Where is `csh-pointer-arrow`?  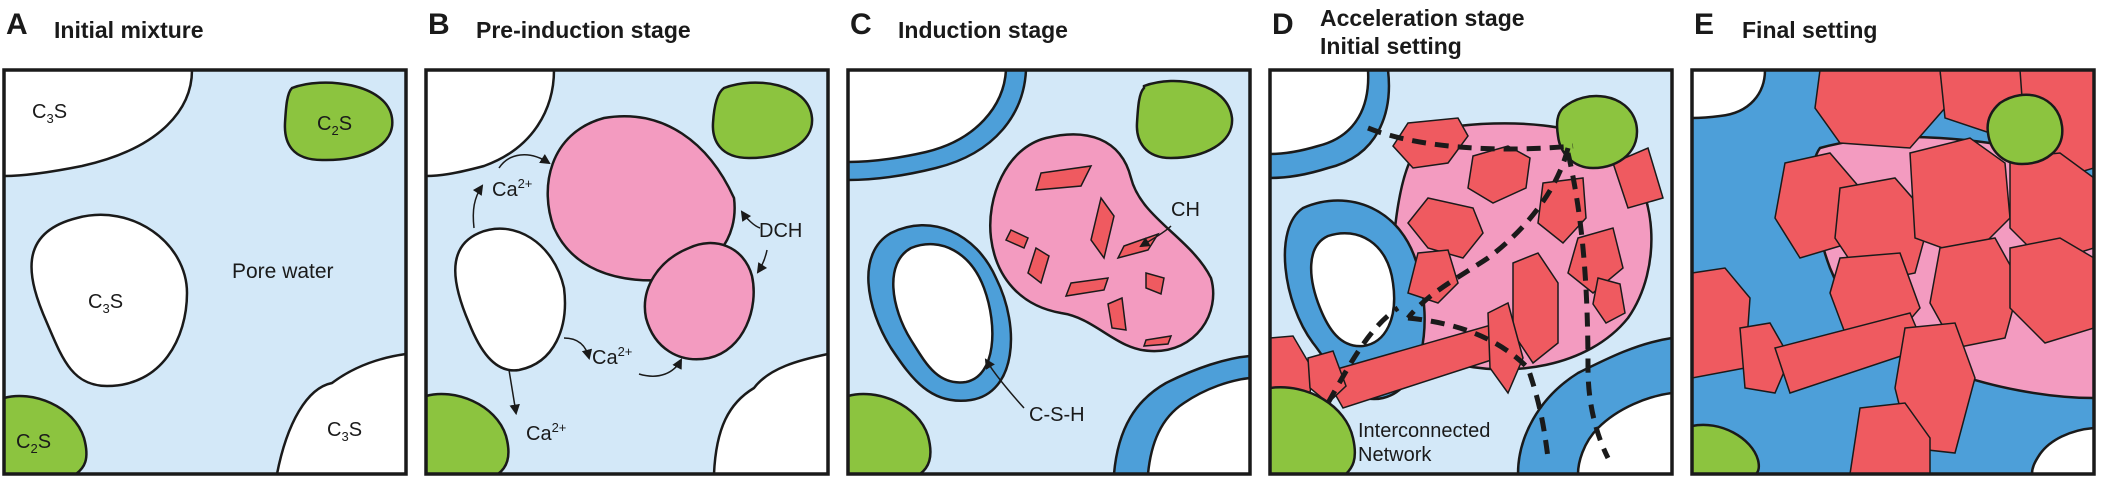 csh-pointer-arrow is located at coordinates (1004, 383).